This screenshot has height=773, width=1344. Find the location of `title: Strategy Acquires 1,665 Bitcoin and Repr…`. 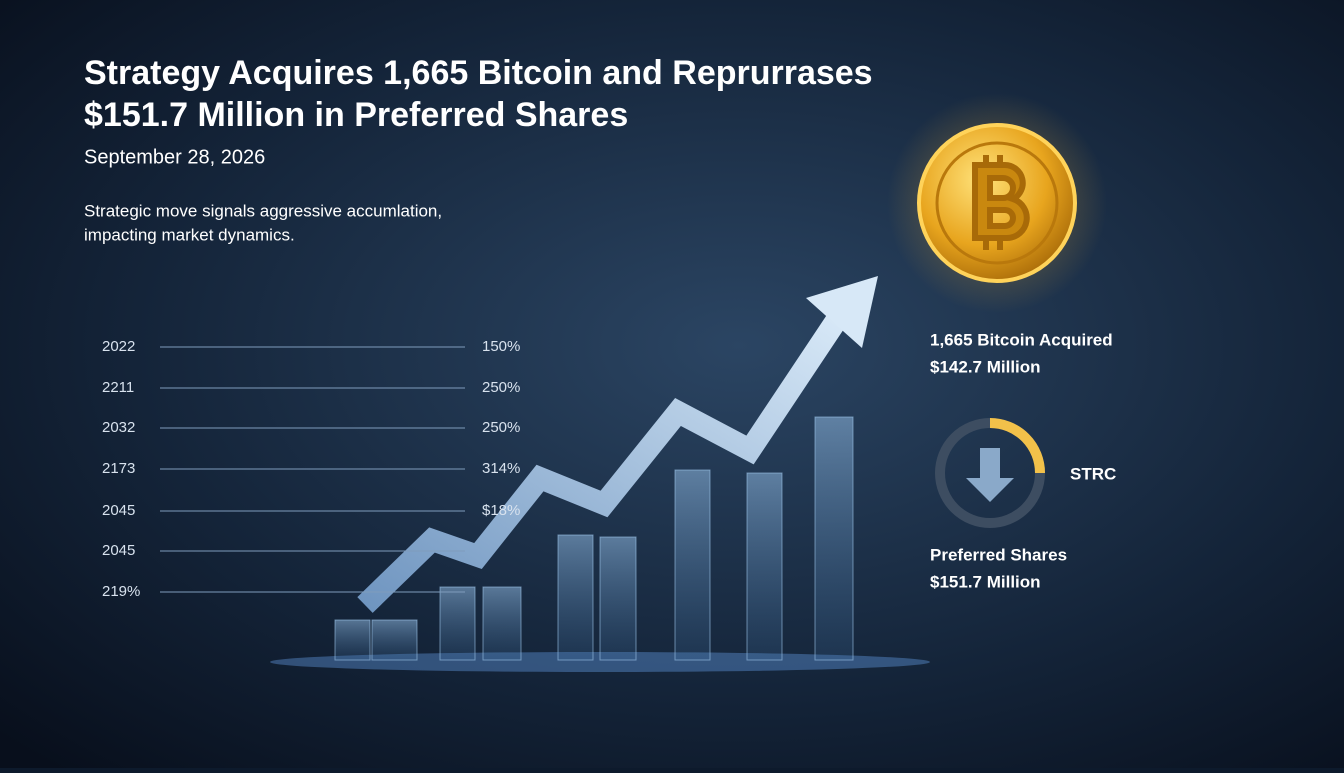

title: Strategy Acquires 1,665 Bitcoin and Repr… is located at coordinates (478, 73).